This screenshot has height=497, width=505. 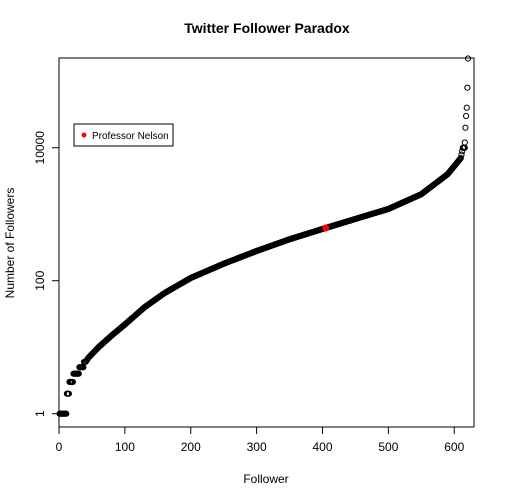 What do you see at coordinates (40, 148) in the screenshot?
I see `y-tick-label-10000: 10000` at bounding box center [40, 148].